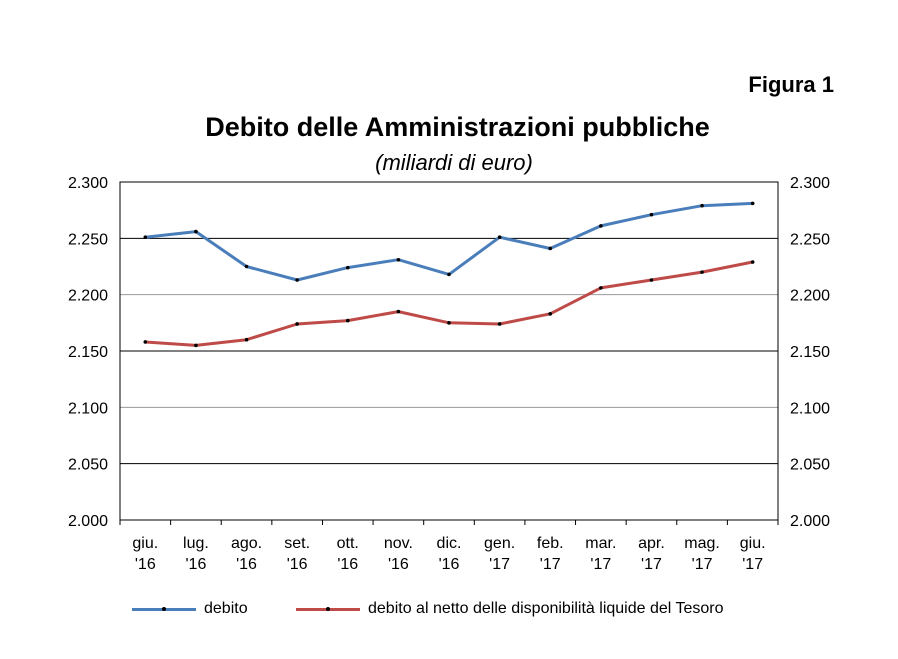 This screenshot has width=898, height=659. I want to click on x-label-2: ago. '16, so click(246, 554).